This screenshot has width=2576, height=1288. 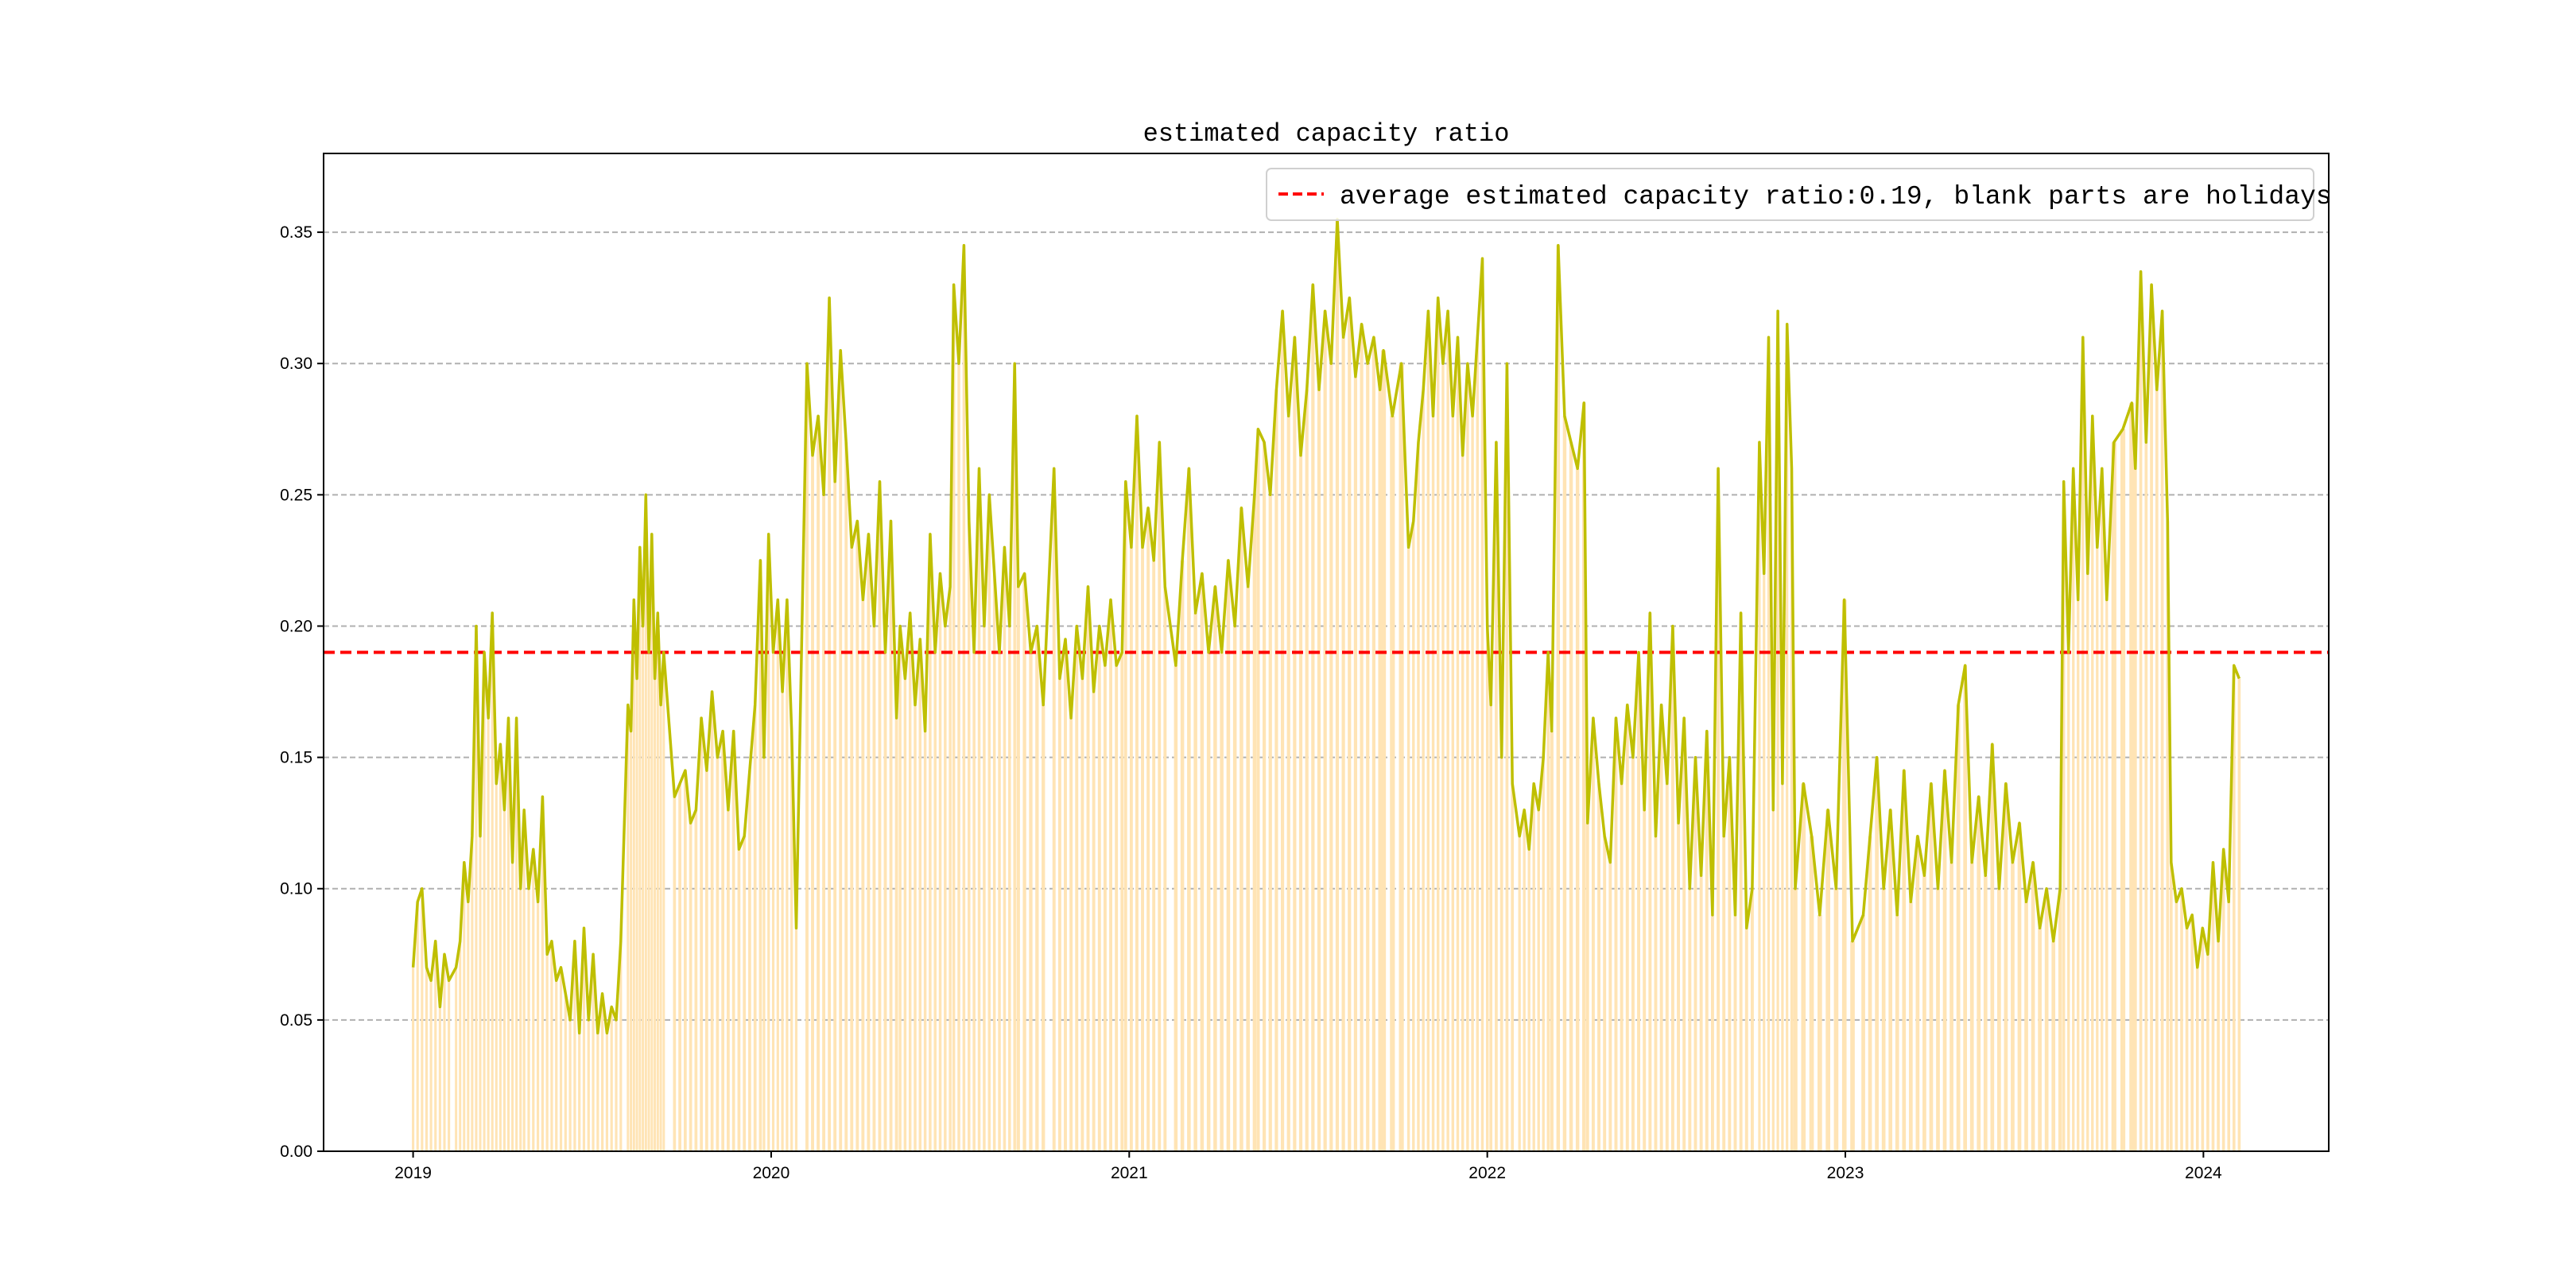 I want to click on x-tick-label: 2022, so click(x=1487, y=1173).